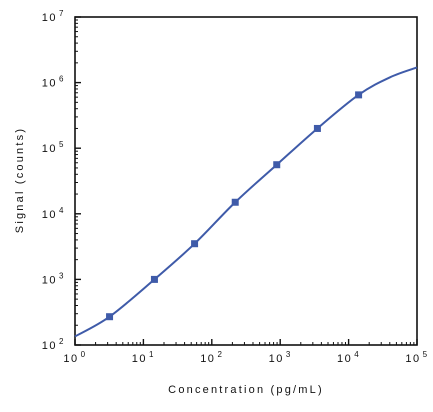 Image resolution: width=433 pixels, height=412 pixels. What do you see at coordinates (74, 357) in the screenshot?
I see `x-tick-label: 10 0` at bounding box center [74, 357].